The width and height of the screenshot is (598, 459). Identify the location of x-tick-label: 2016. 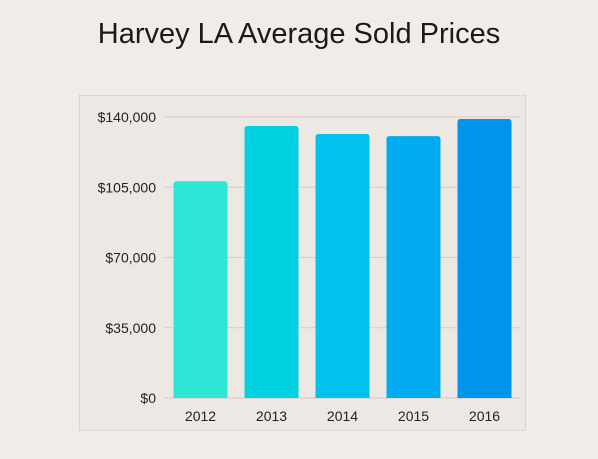
(484, 416).